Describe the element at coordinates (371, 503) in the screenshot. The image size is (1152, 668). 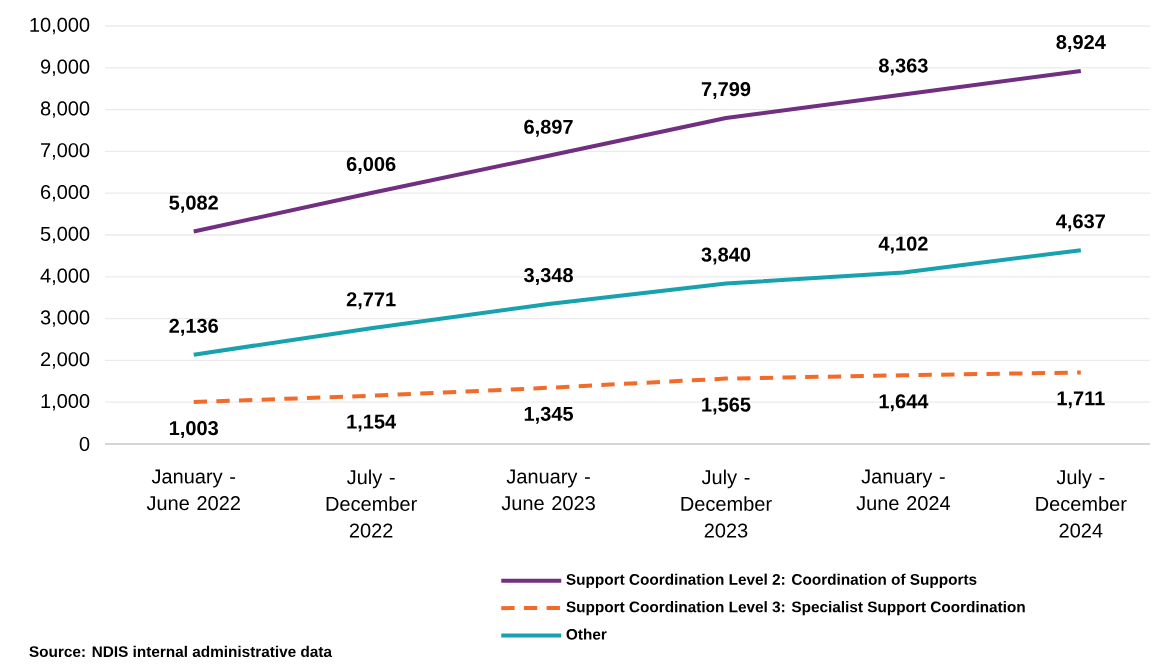
I see `x-tick-label: July - December 2022` at that location.